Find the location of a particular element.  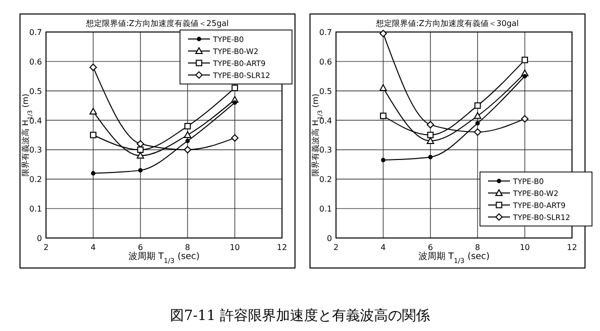

chart-title: 想定限界値:Z方向加速度有義値＜25gal is located at coordinates (157, 23).